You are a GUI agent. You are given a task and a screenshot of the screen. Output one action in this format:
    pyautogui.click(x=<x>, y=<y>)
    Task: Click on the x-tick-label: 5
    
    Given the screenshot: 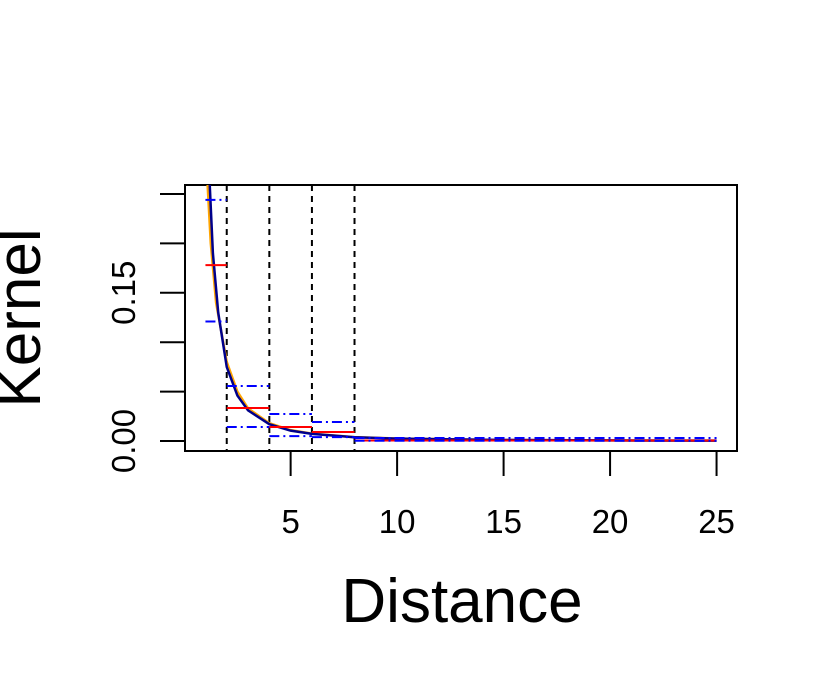 What is the action you would take?
    pyautogui.click(x=290, y=521)
    